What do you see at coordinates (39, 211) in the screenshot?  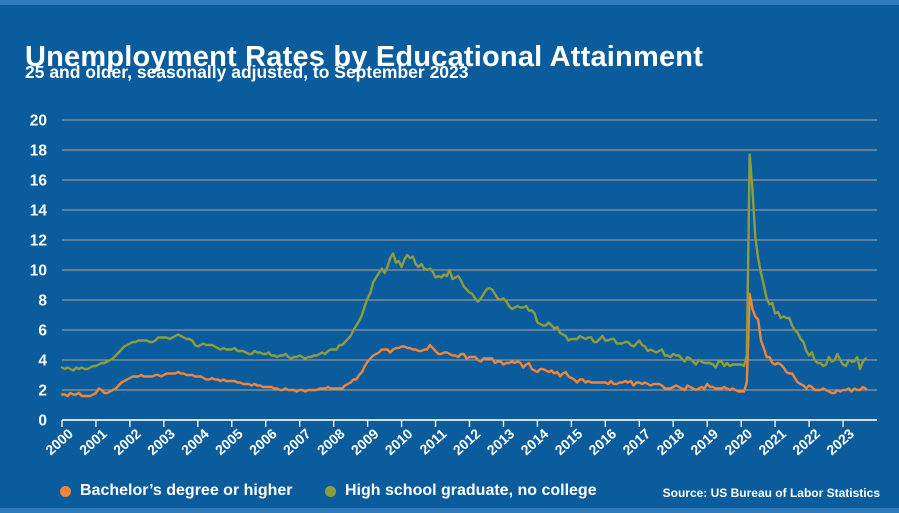 I see `y-axis-tick-label: 14` at bounding box center [39, 211].